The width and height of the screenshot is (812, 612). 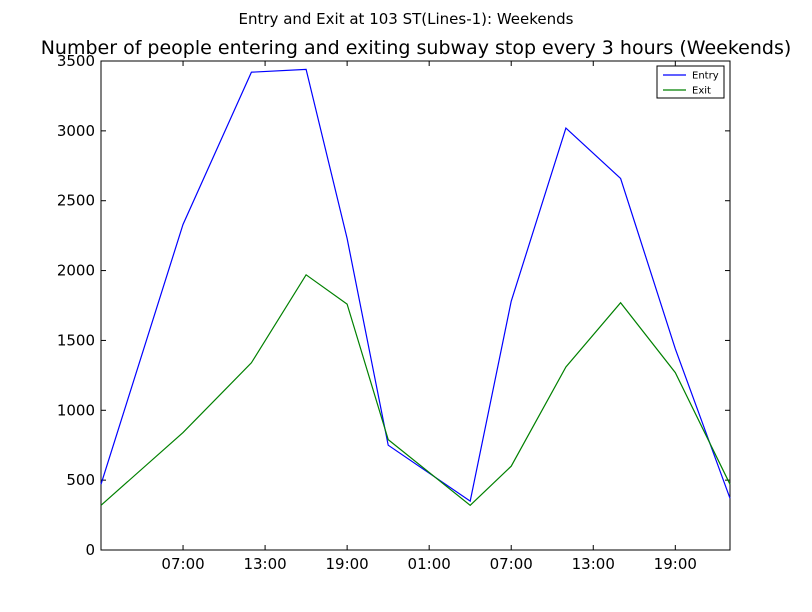 What do you see at coordinates (80, 480) in the screenshot?
I see `y-tick-label: 500` at bounding box center [80, 480].